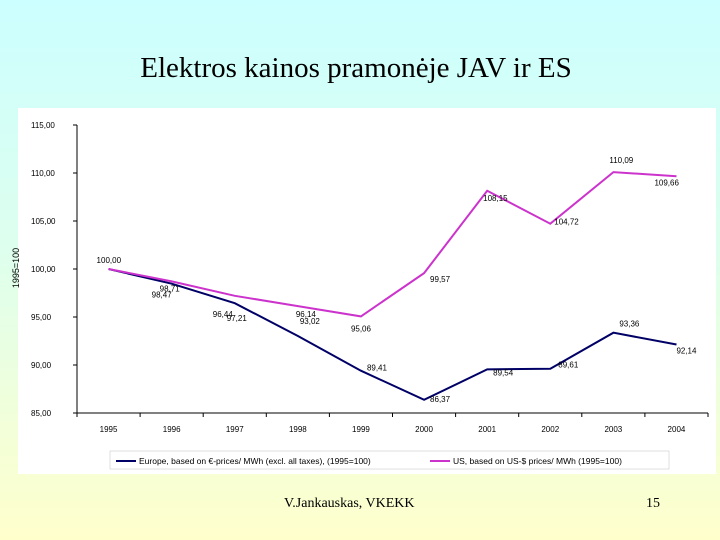  What do you see at coordinates (377, 368) in the screenshot?
I see `data-label: 89,41` at bounding box center [377, 368].